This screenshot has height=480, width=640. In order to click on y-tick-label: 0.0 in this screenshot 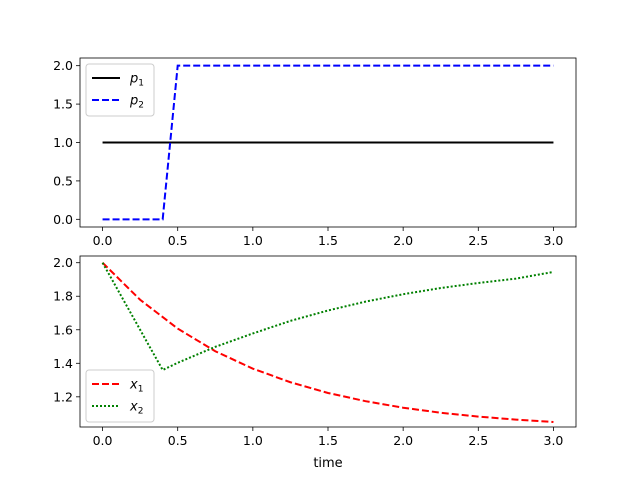, I will do `click(63, 219)`.